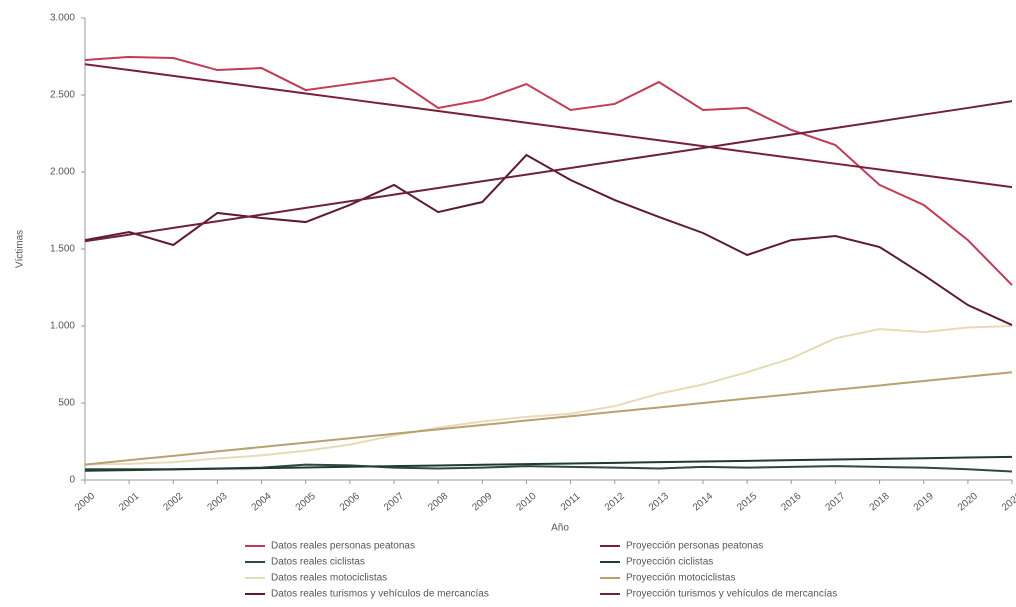  What do you see at coordinates (329, 578) in the screenshot?
I see `legend-label: Datos reales motociclistas` at bounding box center [329, 578].